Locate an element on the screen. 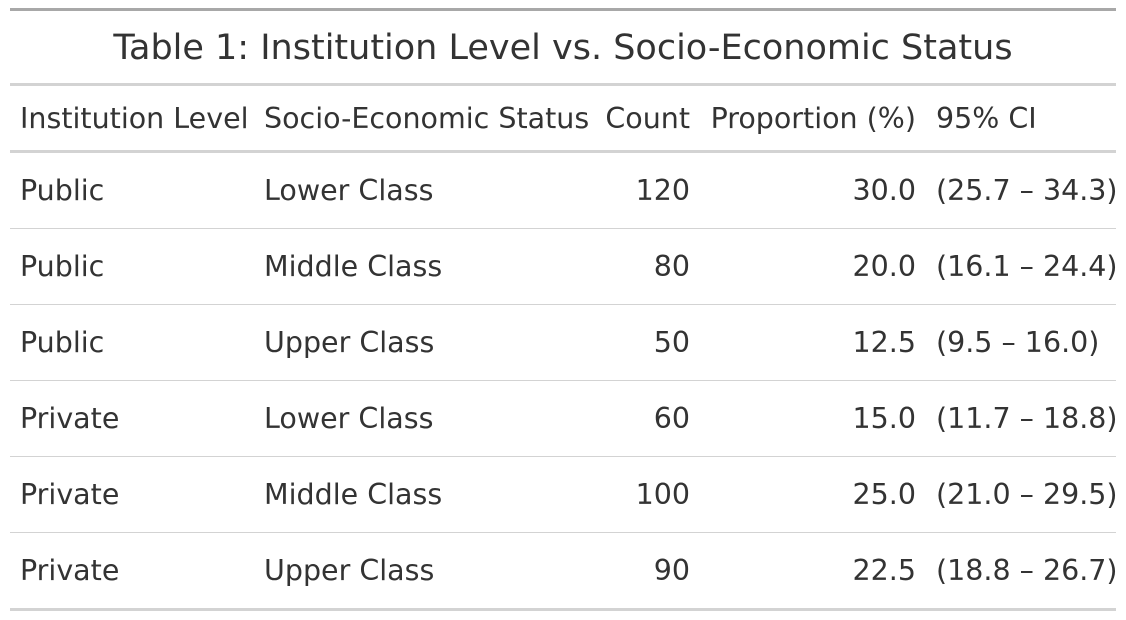  cell-proportion: 22.5 is located at coordinates (813, 571).